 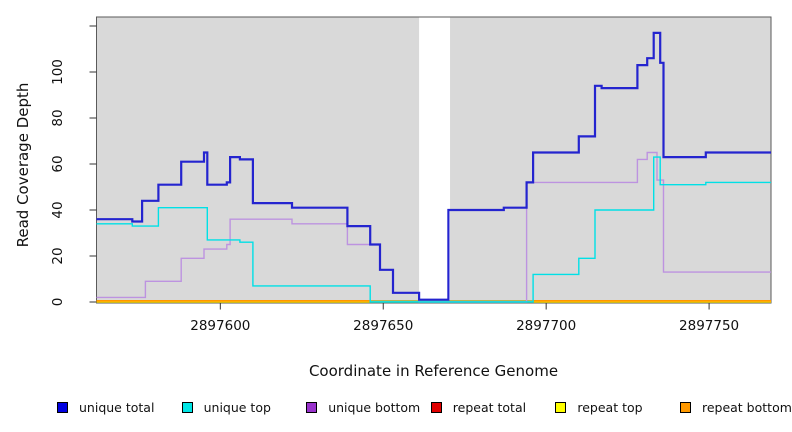 What do you see at coordinates (58, 117) in the screenshot?
I see `y-tick-label: 80` at bounding box center [58, 117].